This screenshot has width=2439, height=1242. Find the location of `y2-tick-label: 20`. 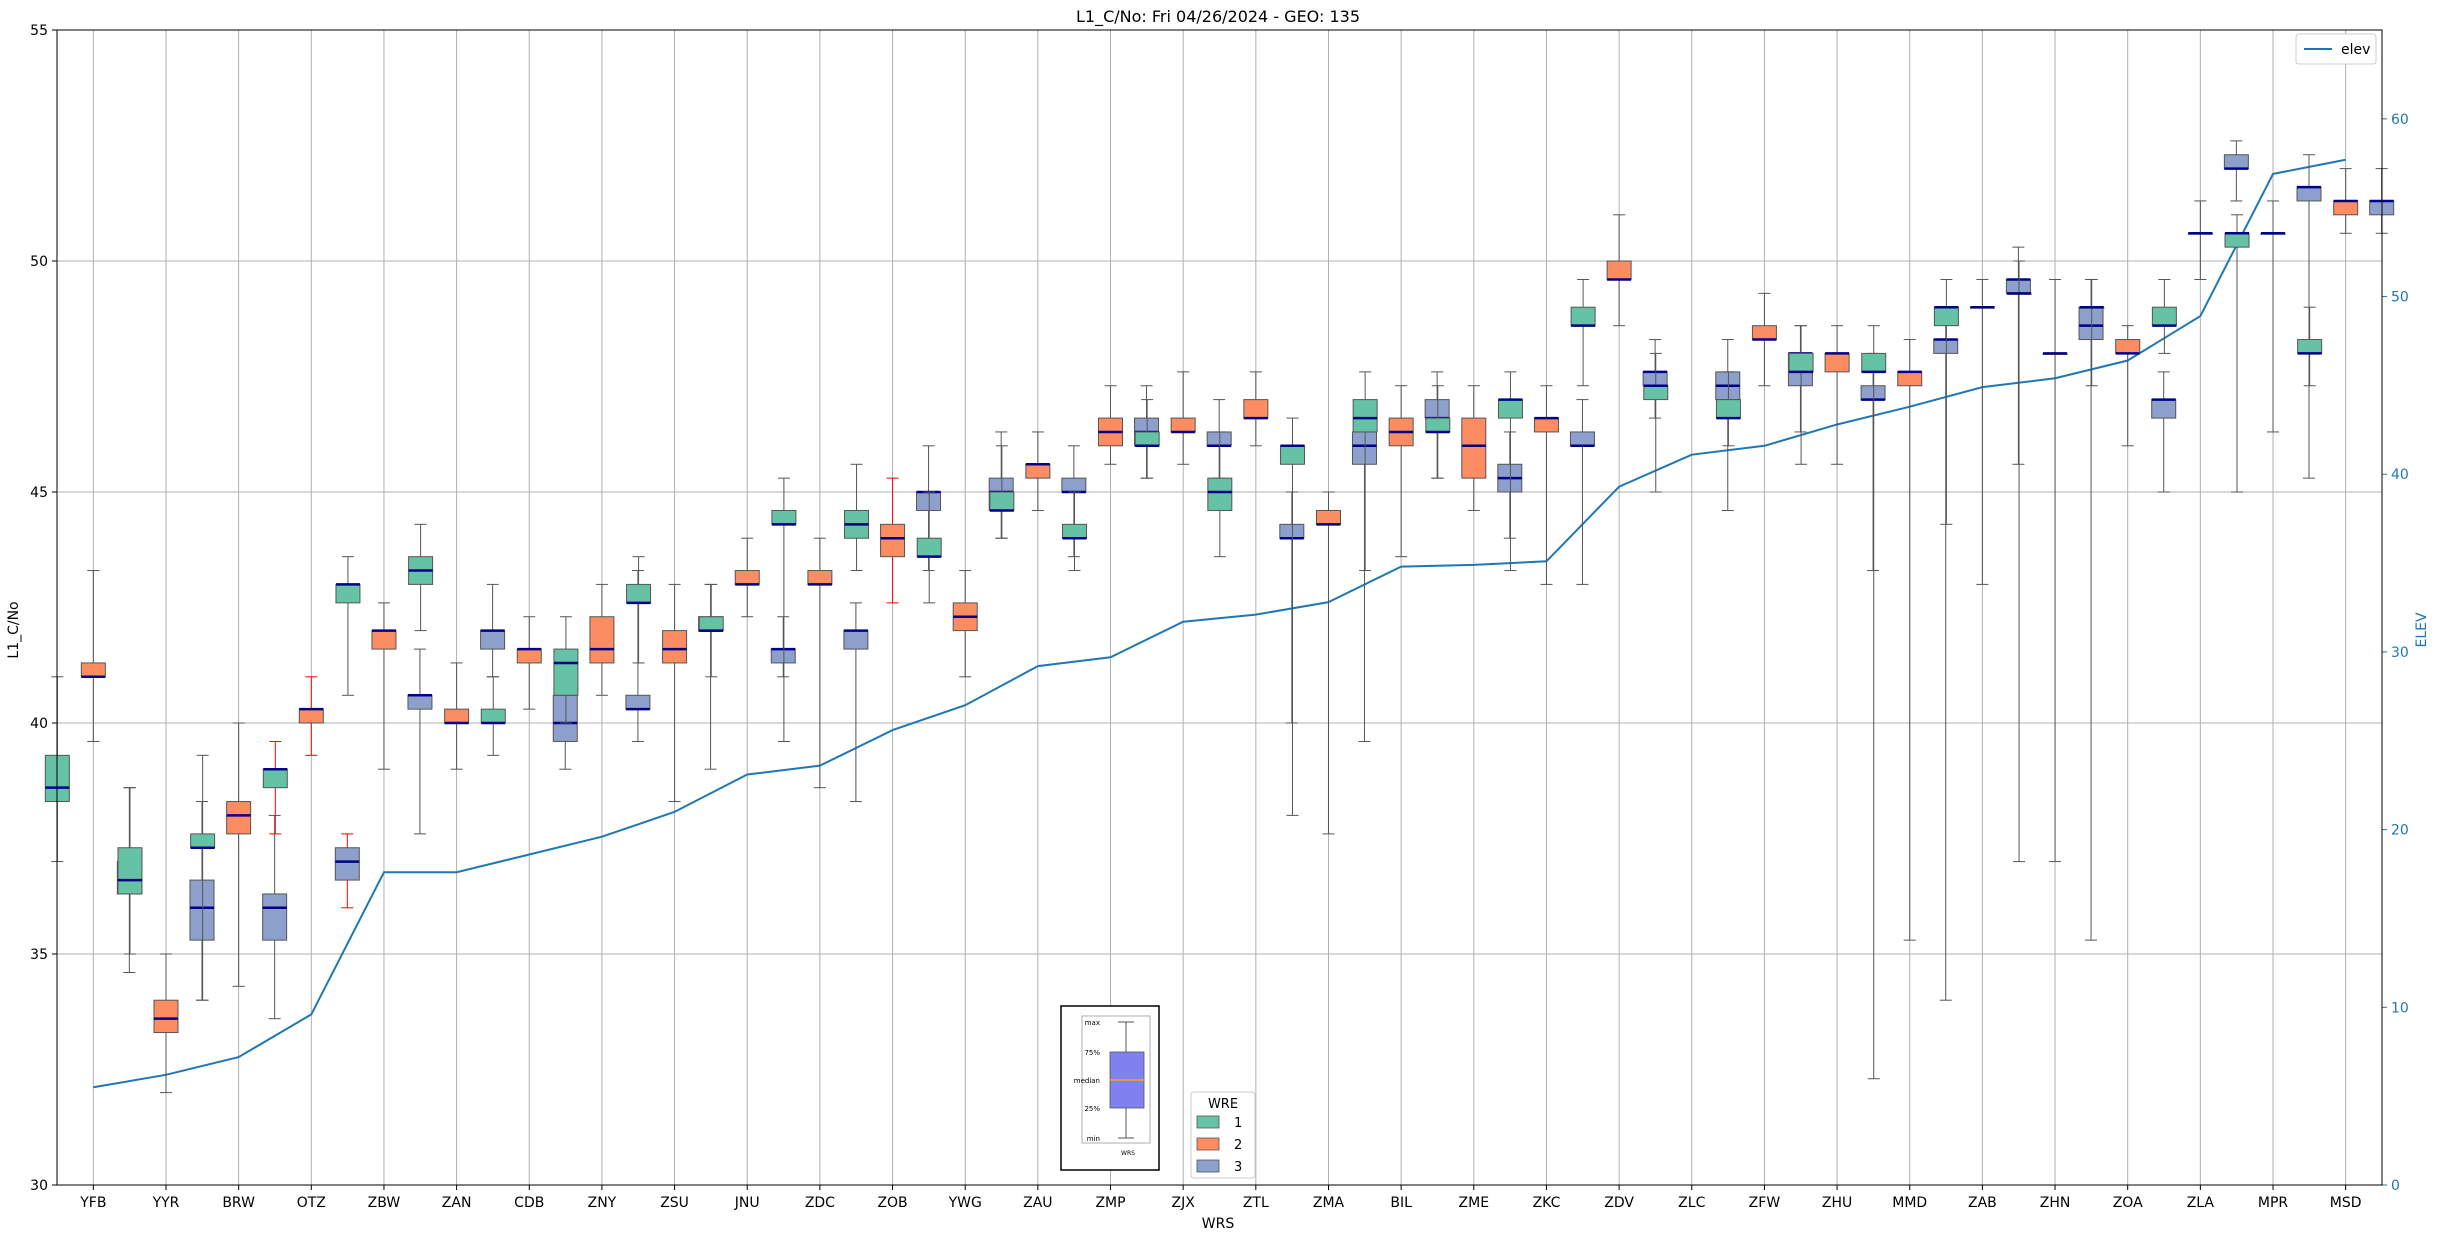

y2-tick-label: 20 is located at coordinates (2400, 831).